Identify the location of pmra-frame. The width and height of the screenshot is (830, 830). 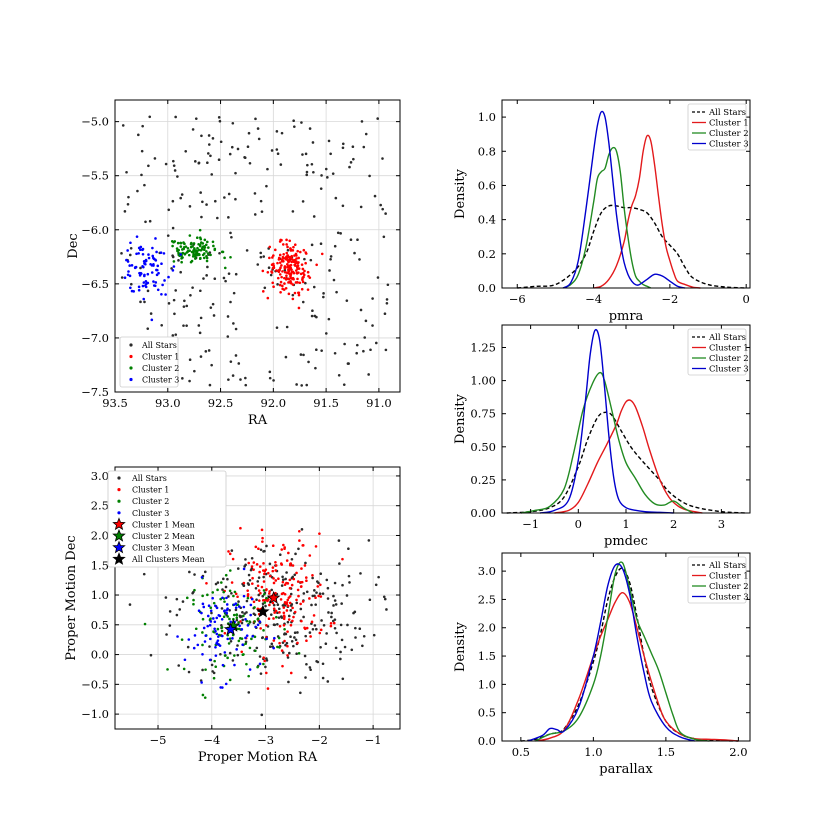
(626, 194).